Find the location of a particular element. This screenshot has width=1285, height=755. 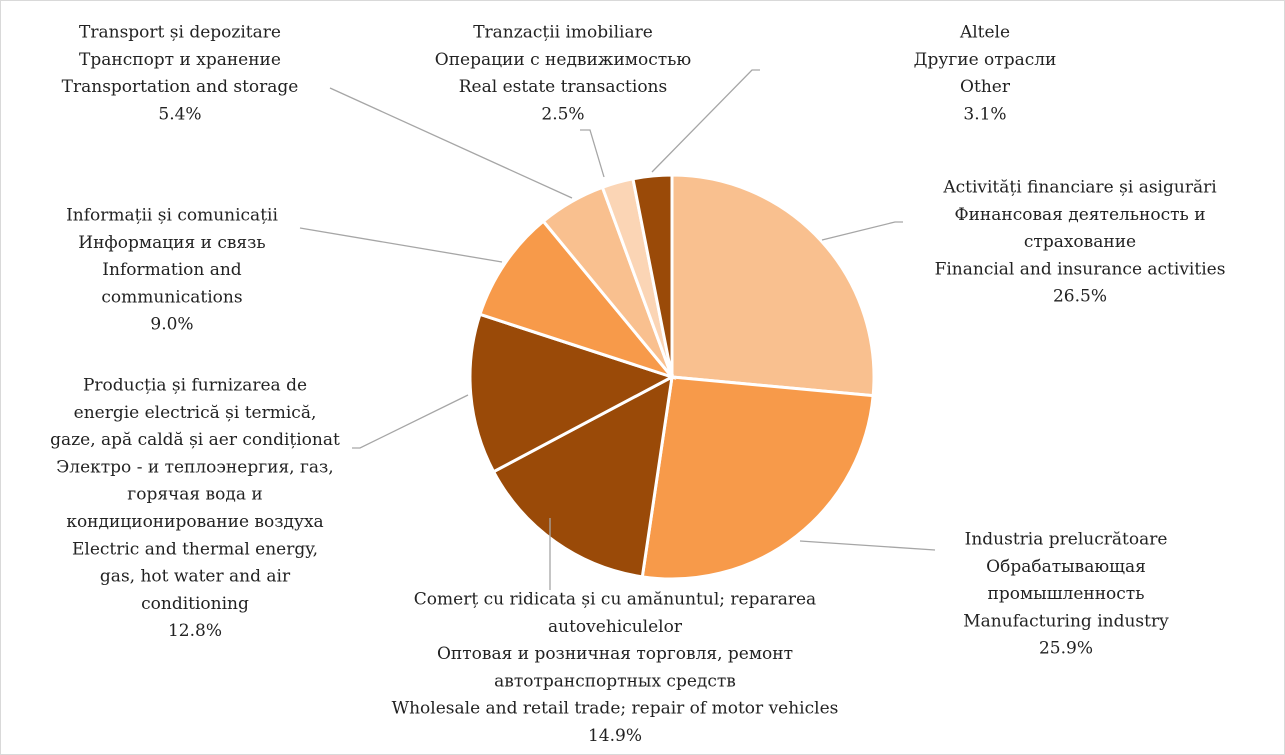

value-label: 12.8% is located at coordinates (195, 631).